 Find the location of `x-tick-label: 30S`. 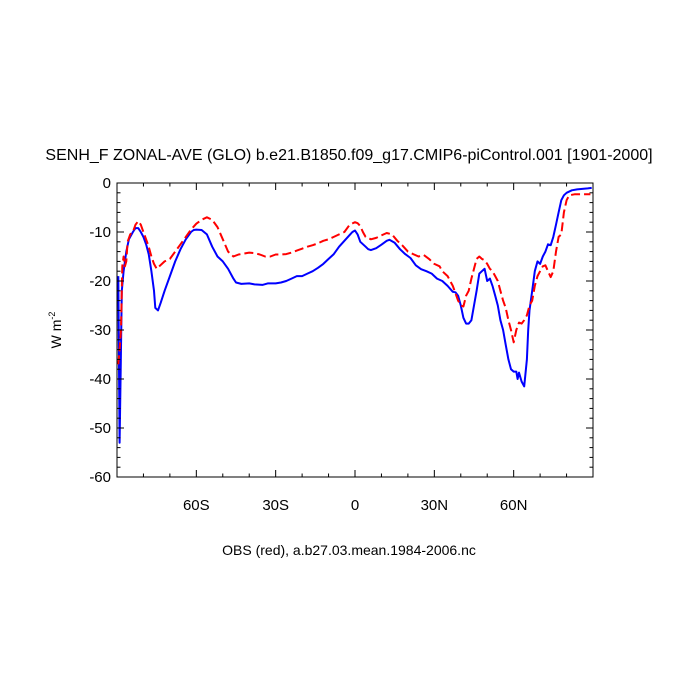

x-tick-label: 30S is located at coordinates (275, 505).